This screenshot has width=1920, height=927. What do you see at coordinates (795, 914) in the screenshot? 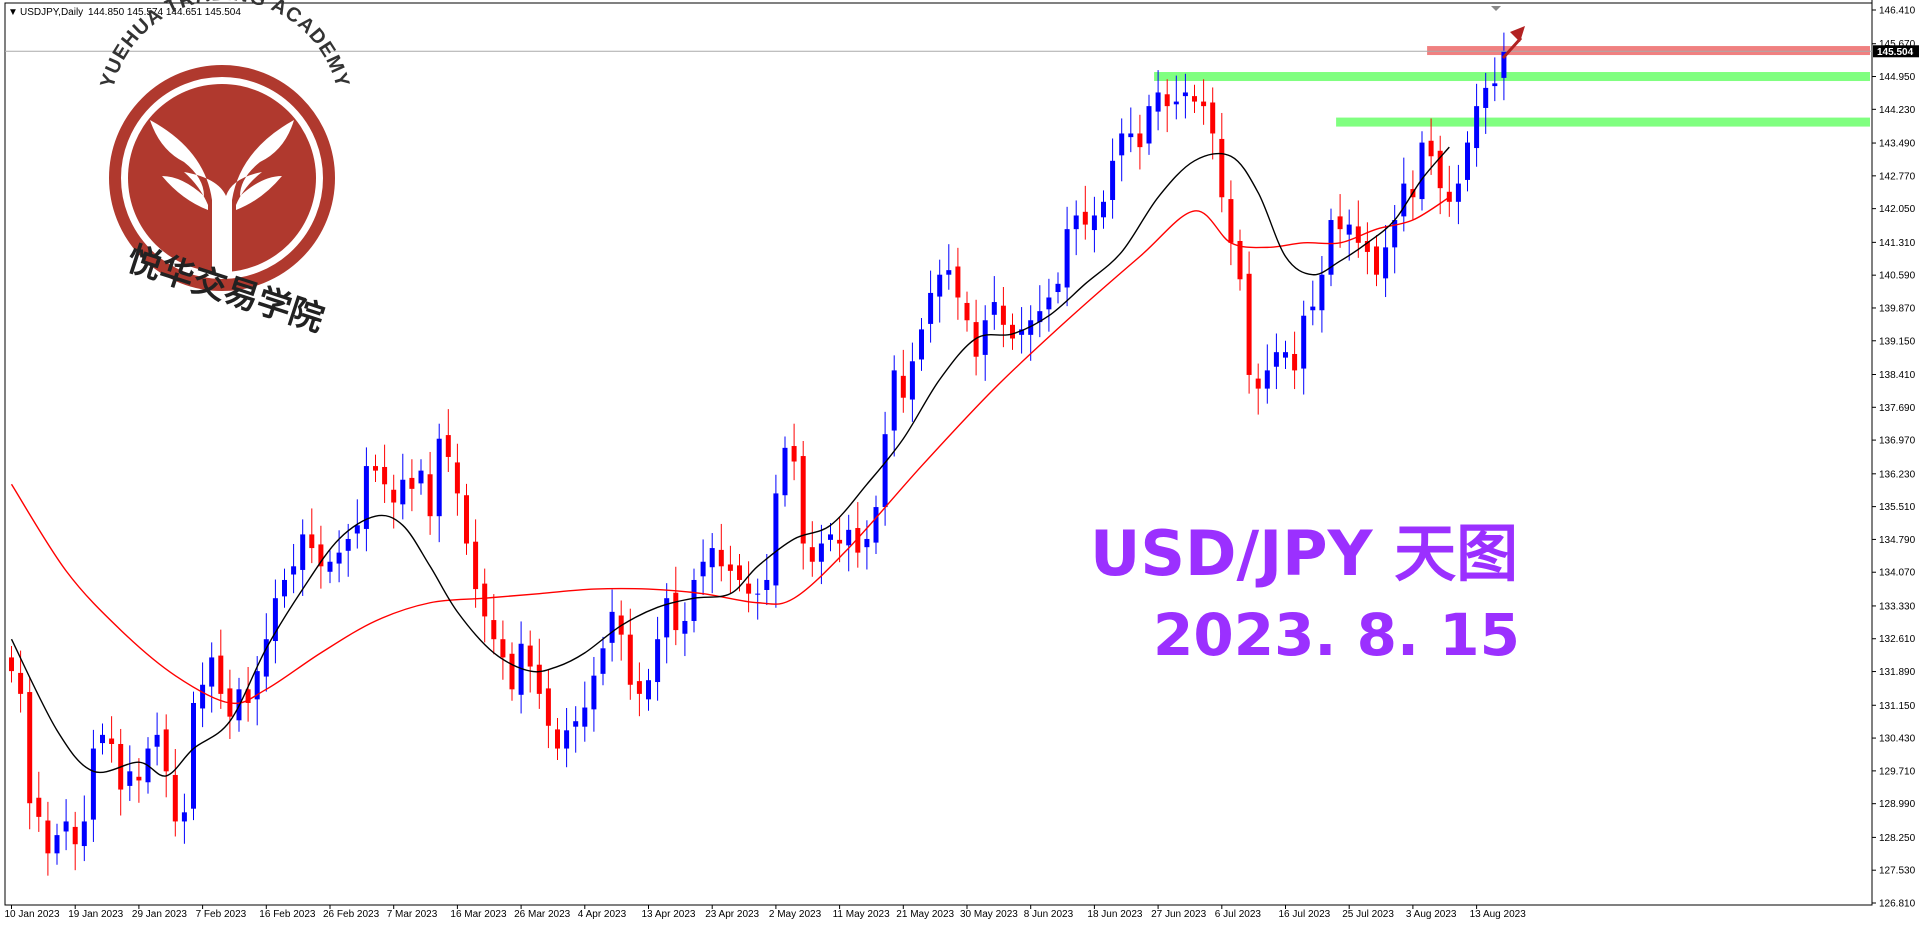
I see `x-tick-label: 2 May 2023` at bounding box center [795, 914].